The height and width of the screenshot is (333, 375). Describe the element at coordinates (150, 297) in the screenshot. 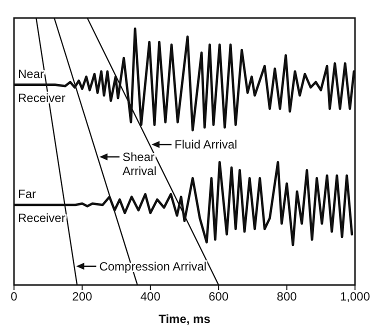

I see `x-tick-label: 400` at that location.